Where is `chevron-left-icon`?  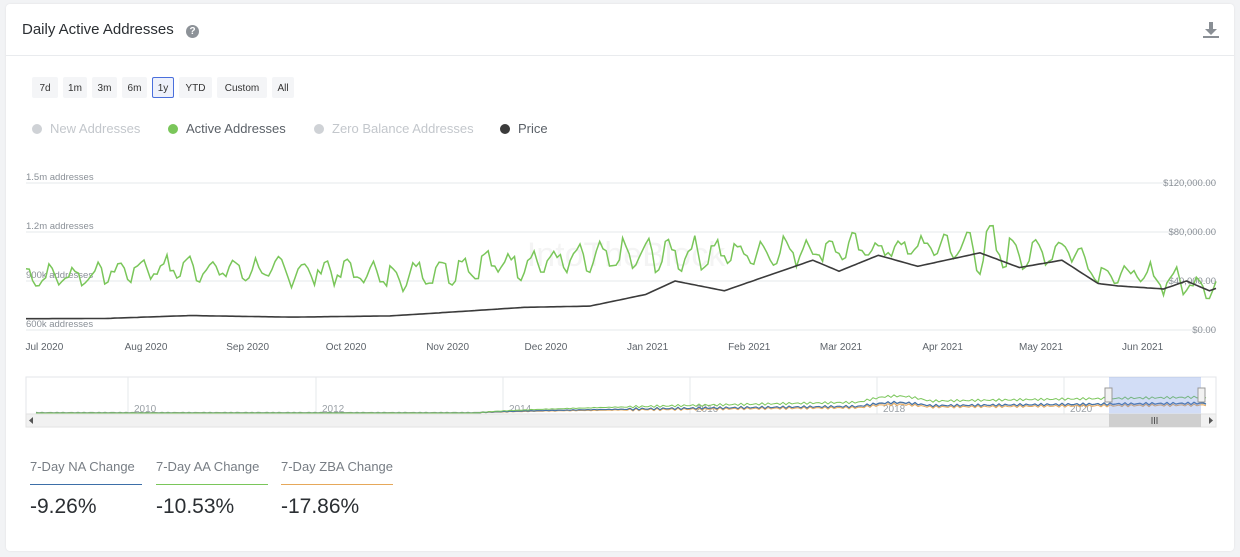
chevron-left-icon is located at coordinates (31, 420).